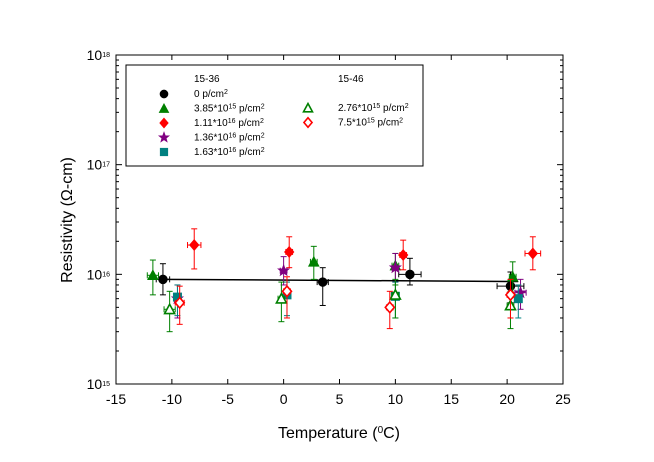 The width and height of the screenshot is (654, 462). I want to click on x-tick-label: 0, so click(284, 399).